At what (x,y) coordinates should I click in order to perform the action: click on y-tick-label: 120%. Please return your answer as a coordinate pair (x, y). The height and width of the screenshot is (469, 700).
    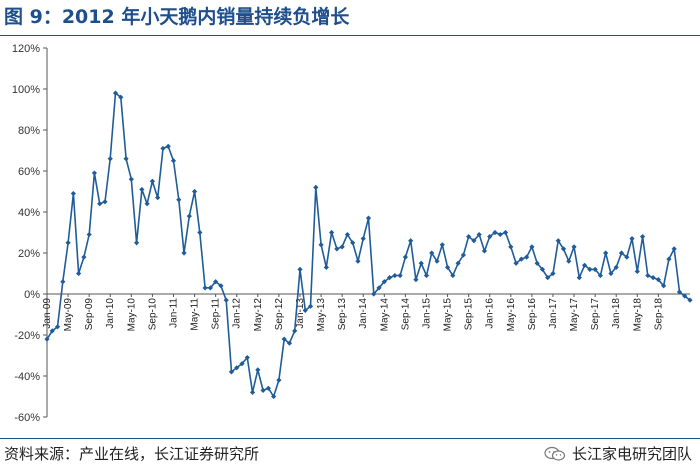
    Looking at the image, I should click on (26, 49).